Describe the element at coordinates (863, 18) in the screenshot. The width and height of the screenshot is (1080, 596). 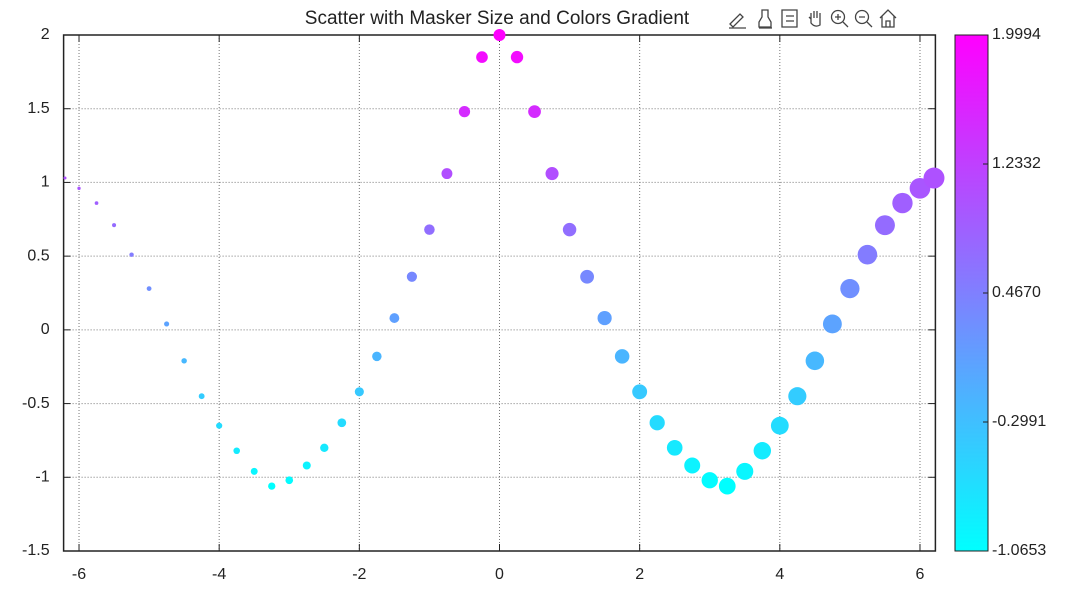
I see `zoom-out-tool` at that location.